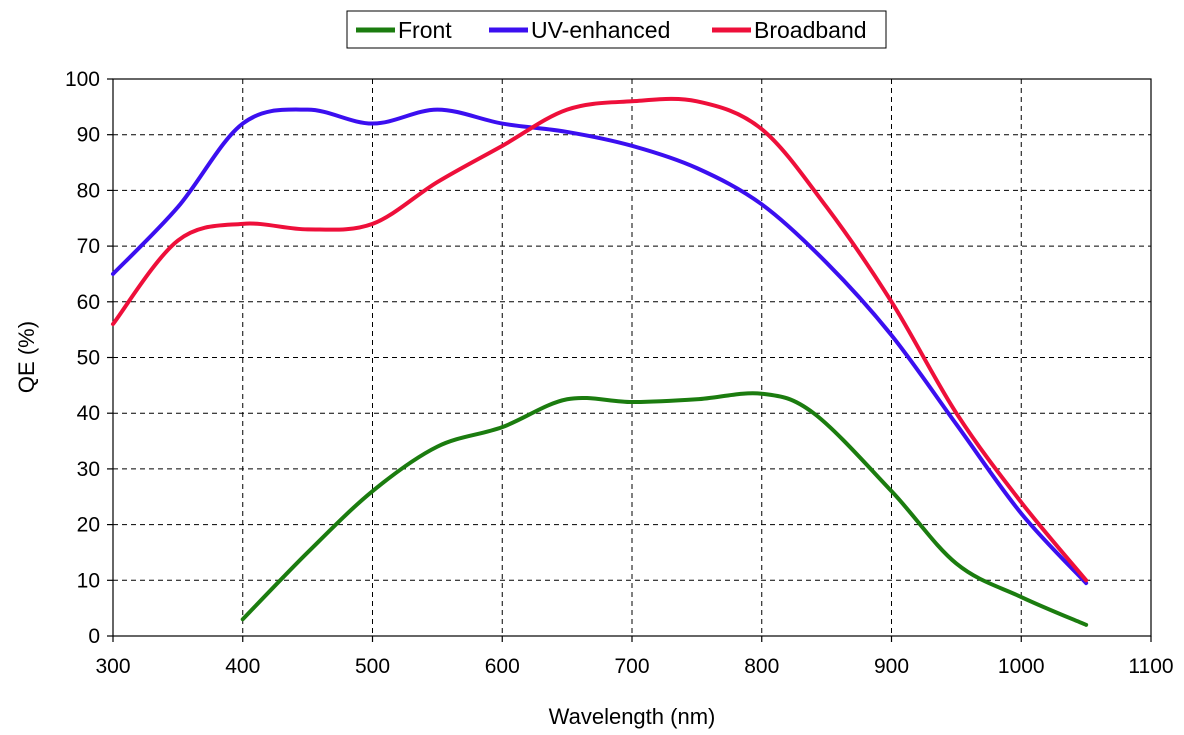 The width and height of the screenshot is (1184, 735). I want to click on y-tick-label: 90, so click(88, 135).